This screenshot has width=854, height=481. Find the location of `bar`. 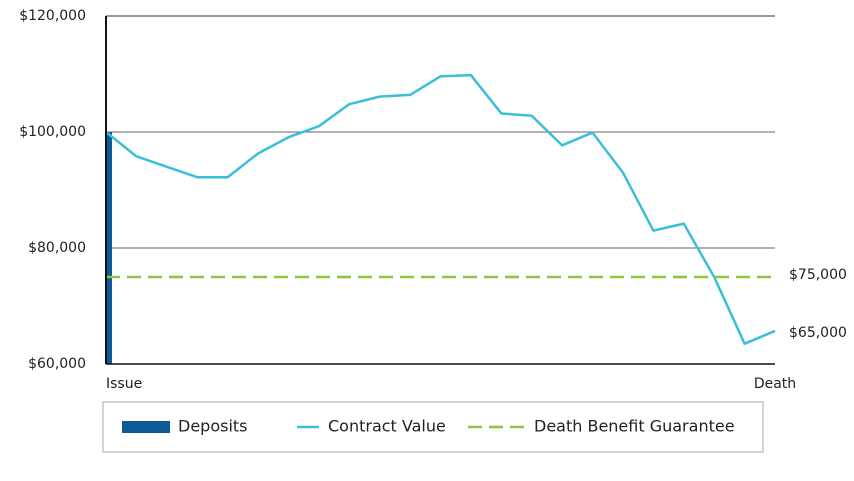

bar is located at coordinates (109, 248).